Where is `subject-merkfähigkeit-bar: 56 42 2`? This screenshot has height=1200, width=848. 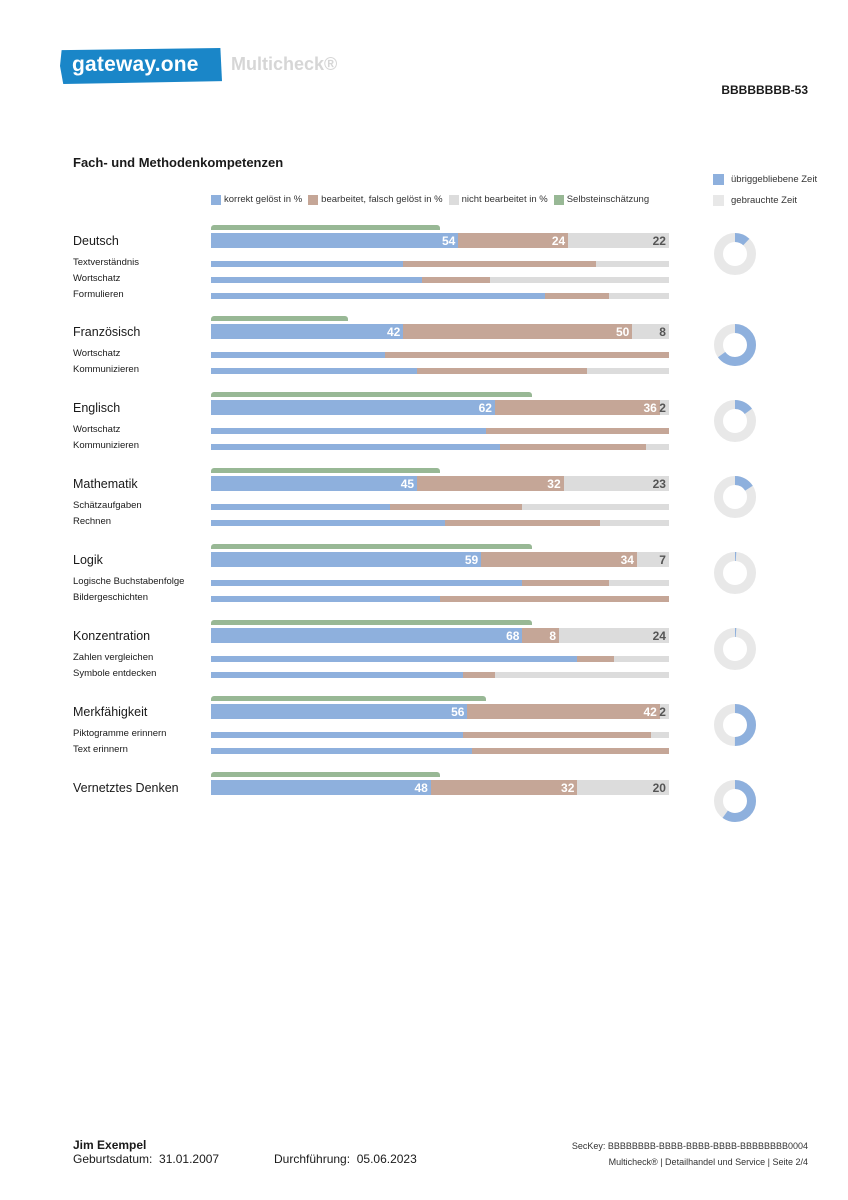
subject-merkfähigkeit-bar: 56 42 2 is located at coordinates (440, 711).